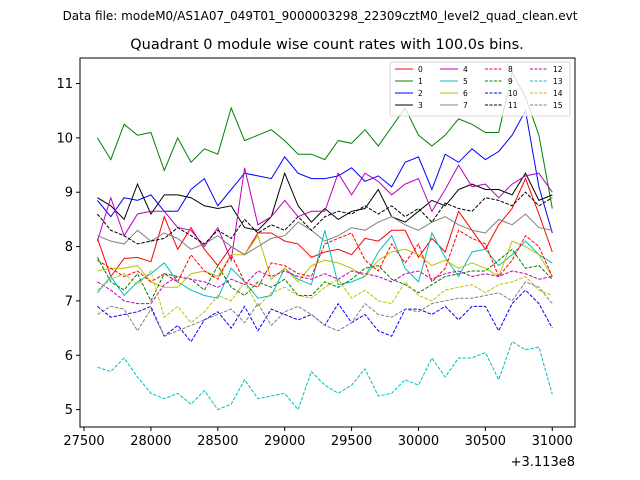 The image size is (640, 480). Describe the element at coordinates (150, 441) in the screenshot. I see `x-tick-label: 28000` at that location.